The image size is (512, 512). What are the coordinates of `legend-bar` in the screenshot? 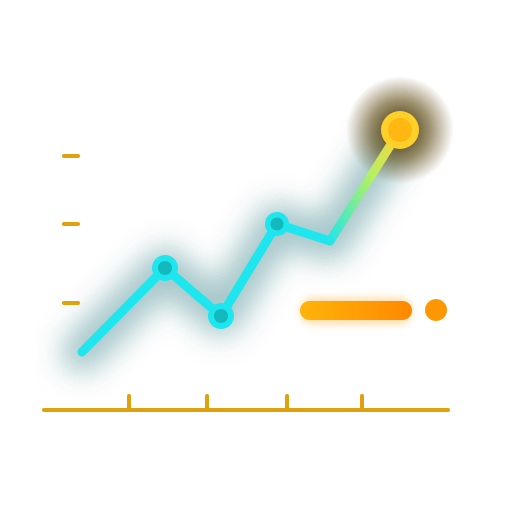 It's located at (356, 310).